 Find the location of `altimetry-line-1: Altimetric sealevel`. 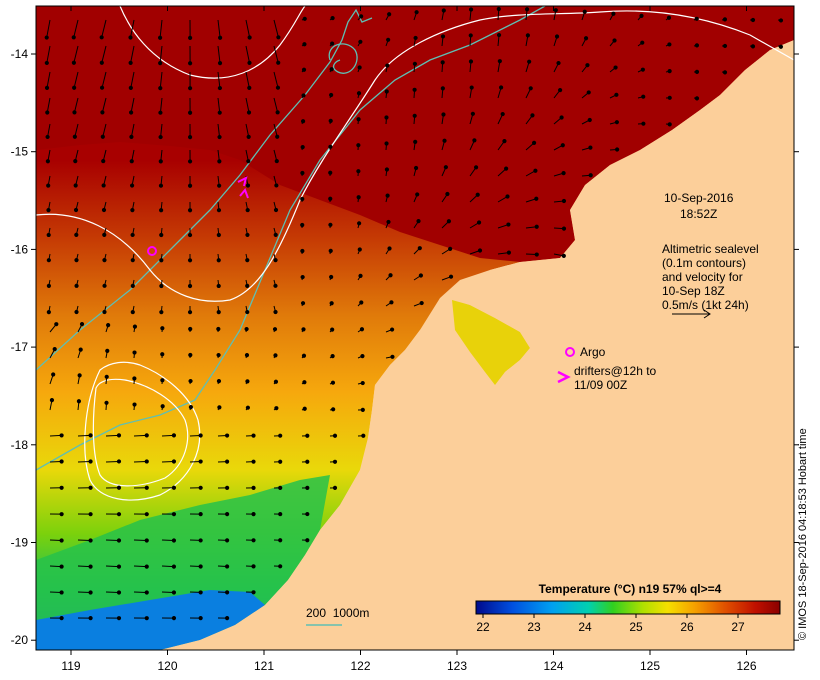

altimetry-line-1: Altimetric sealevel is located at coordinates (710, 249).